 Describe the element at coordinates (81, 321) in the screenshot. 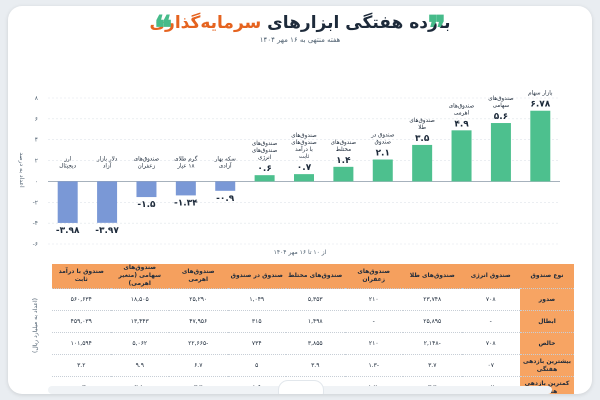

I see `table-cell: ۴۵۹,۰۳۹` at that location.